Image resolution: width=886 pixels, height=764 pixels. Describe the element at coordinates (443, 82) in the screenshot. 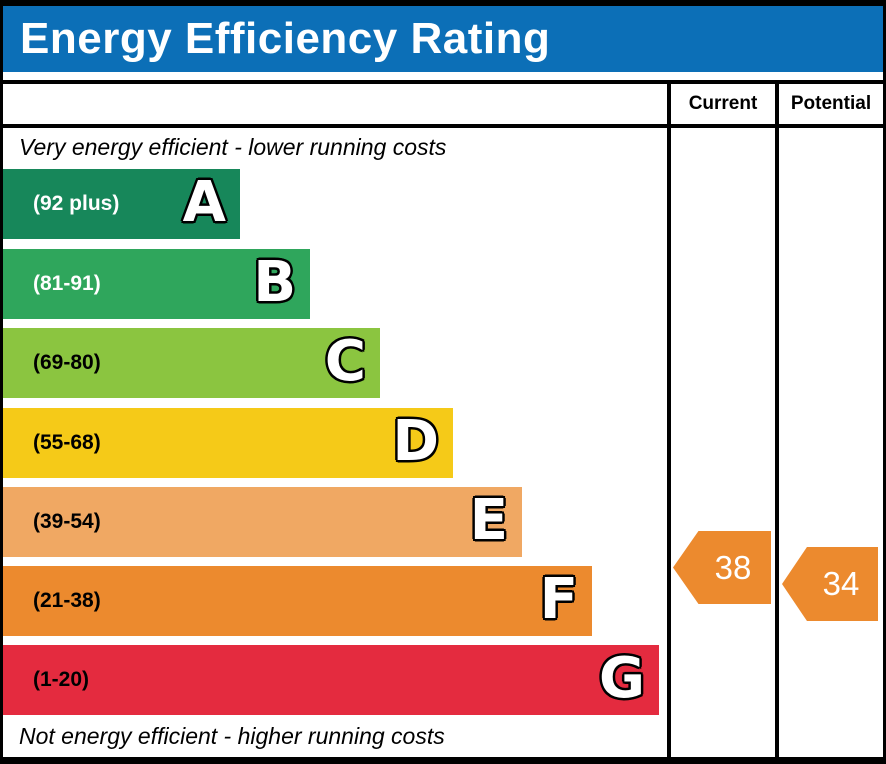

I see `table-top-border` at that location.